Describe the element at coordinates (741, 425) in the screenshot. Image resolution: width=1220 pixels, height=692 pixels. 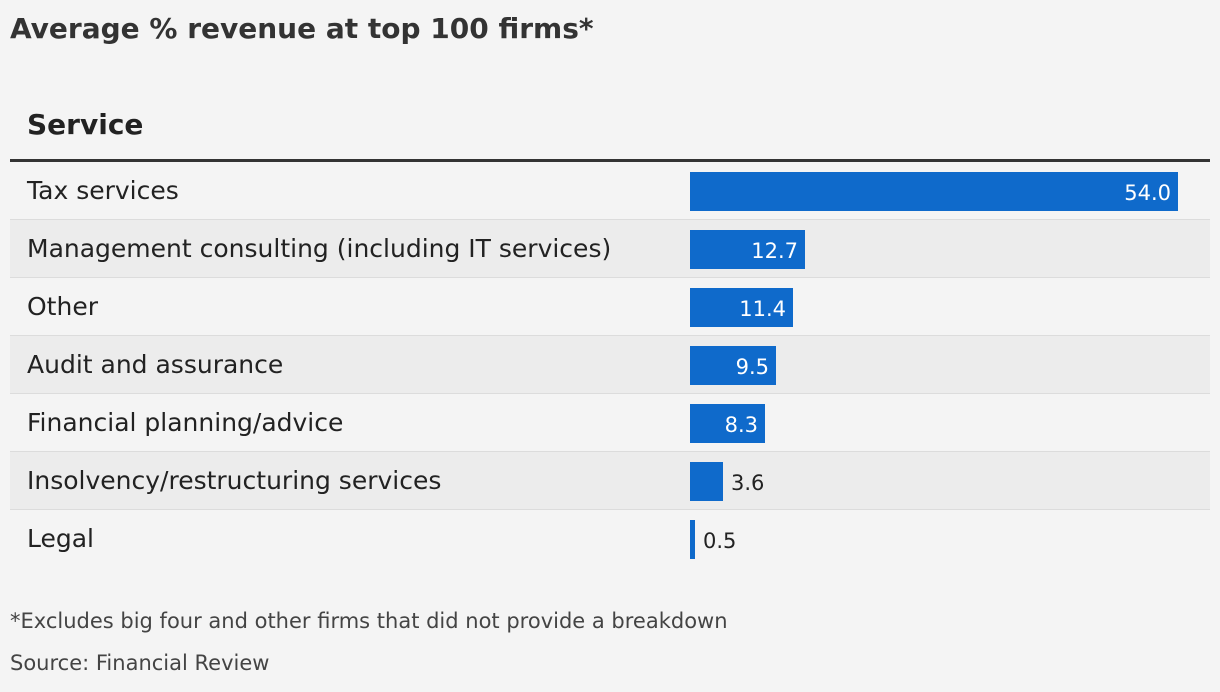
I see `bar-value-label: 8.3` at that location.